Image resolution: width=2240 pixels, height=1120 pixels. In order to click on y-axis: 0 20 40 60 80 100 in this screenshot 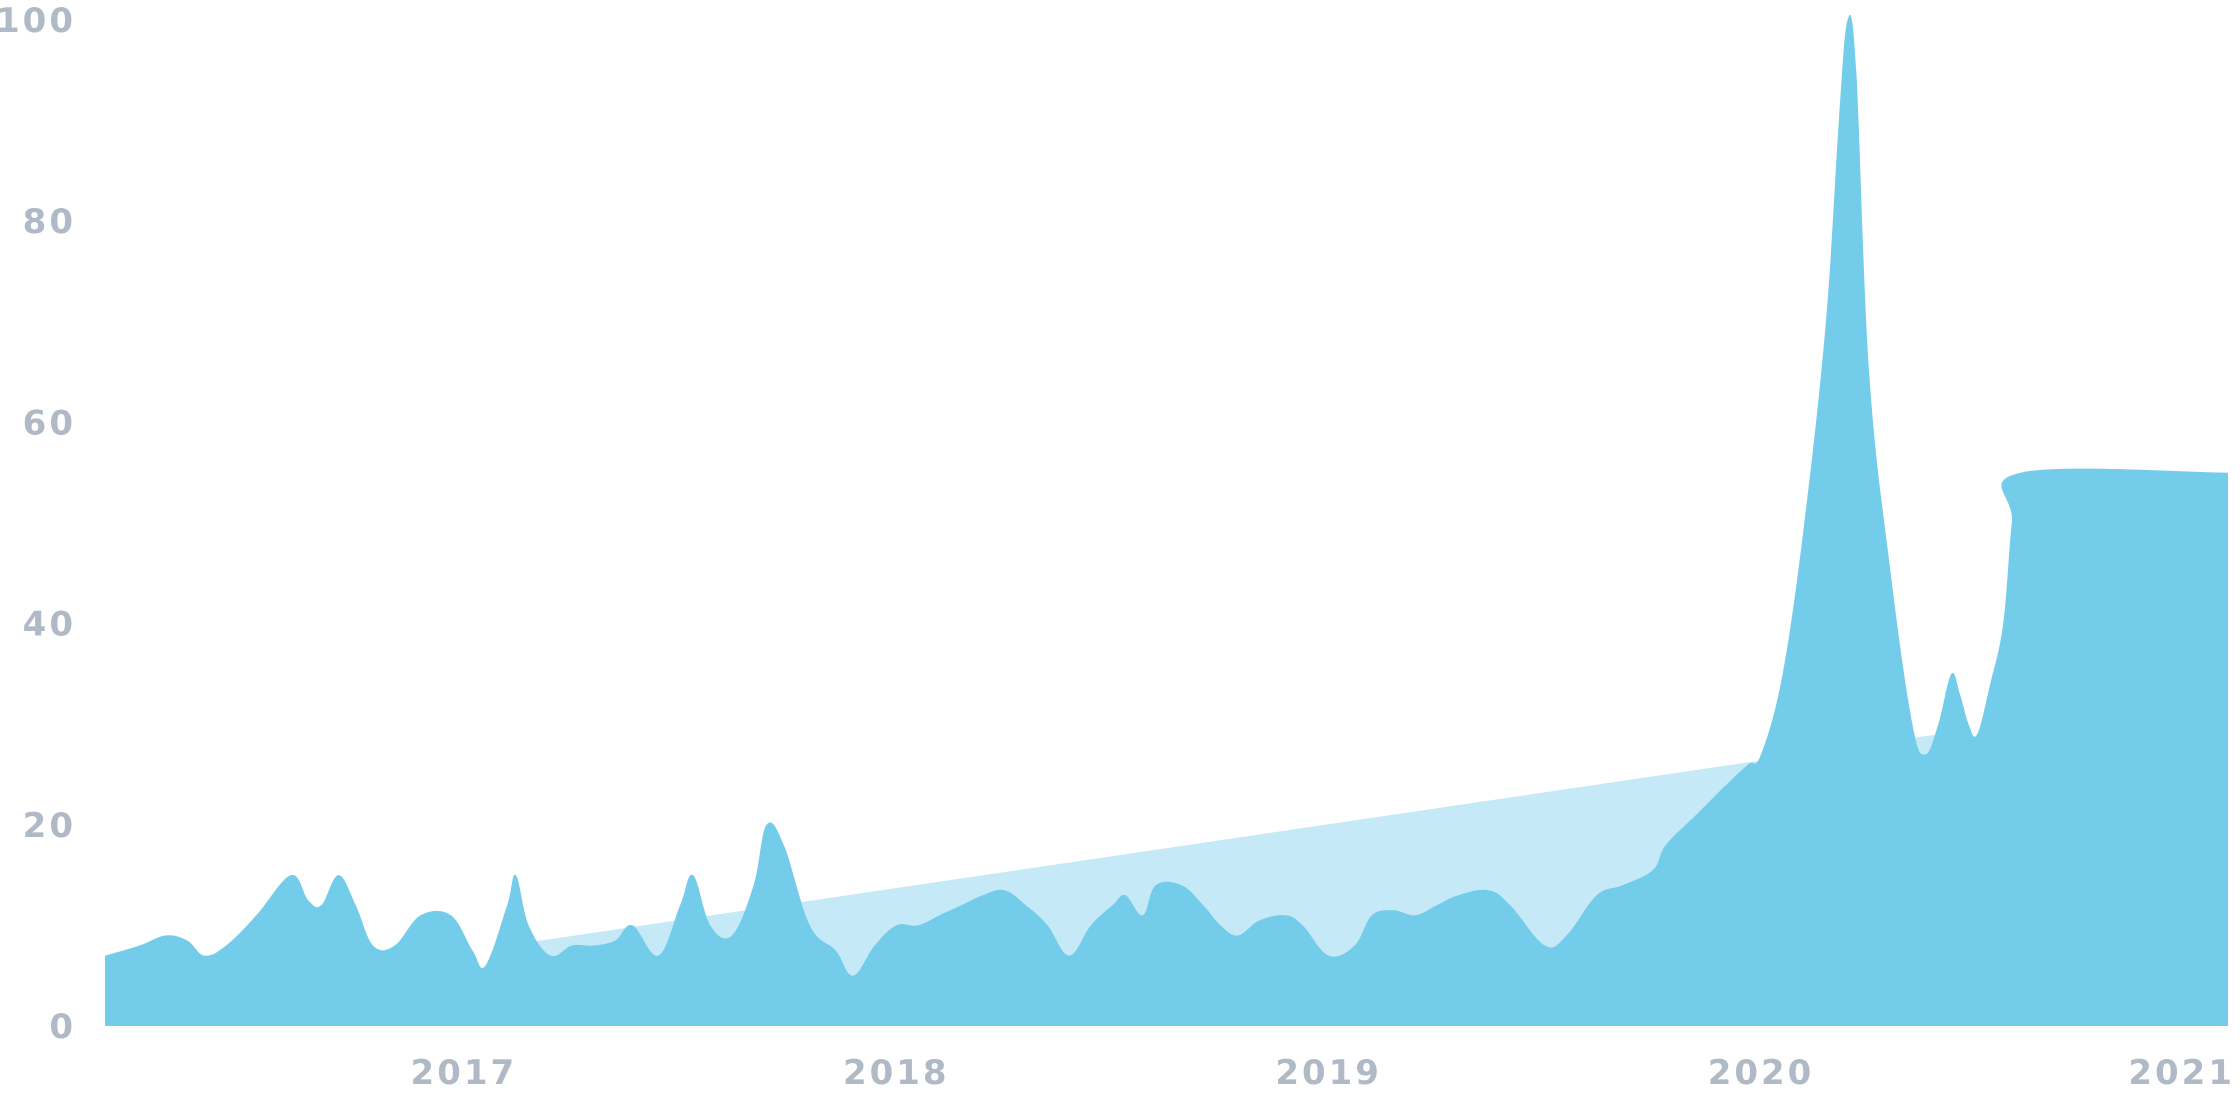, I will do `click(38, 524)`.